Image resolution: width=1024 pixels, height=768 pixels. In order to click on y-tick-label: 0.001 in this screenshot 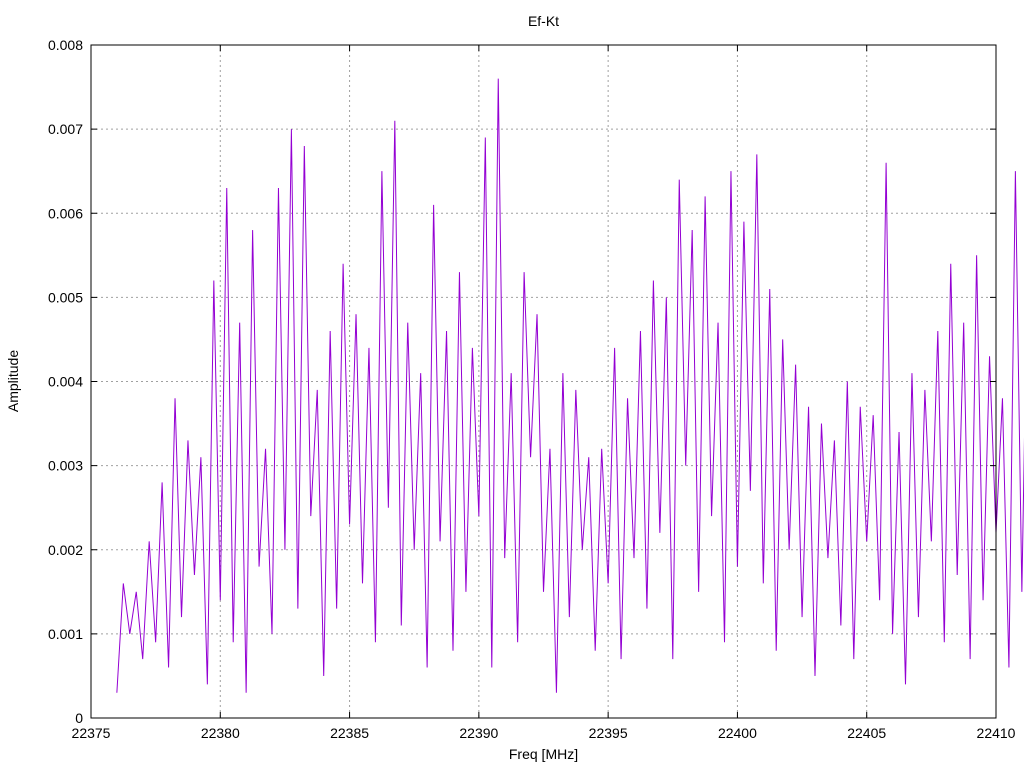, I will do `click(65, 634)`.